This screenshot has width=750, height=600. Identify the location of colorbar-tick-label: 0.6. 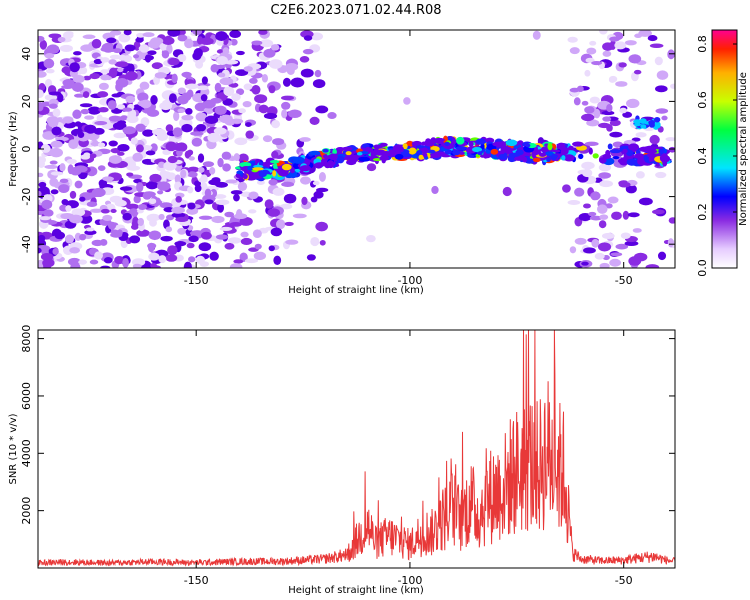
(702, 100).